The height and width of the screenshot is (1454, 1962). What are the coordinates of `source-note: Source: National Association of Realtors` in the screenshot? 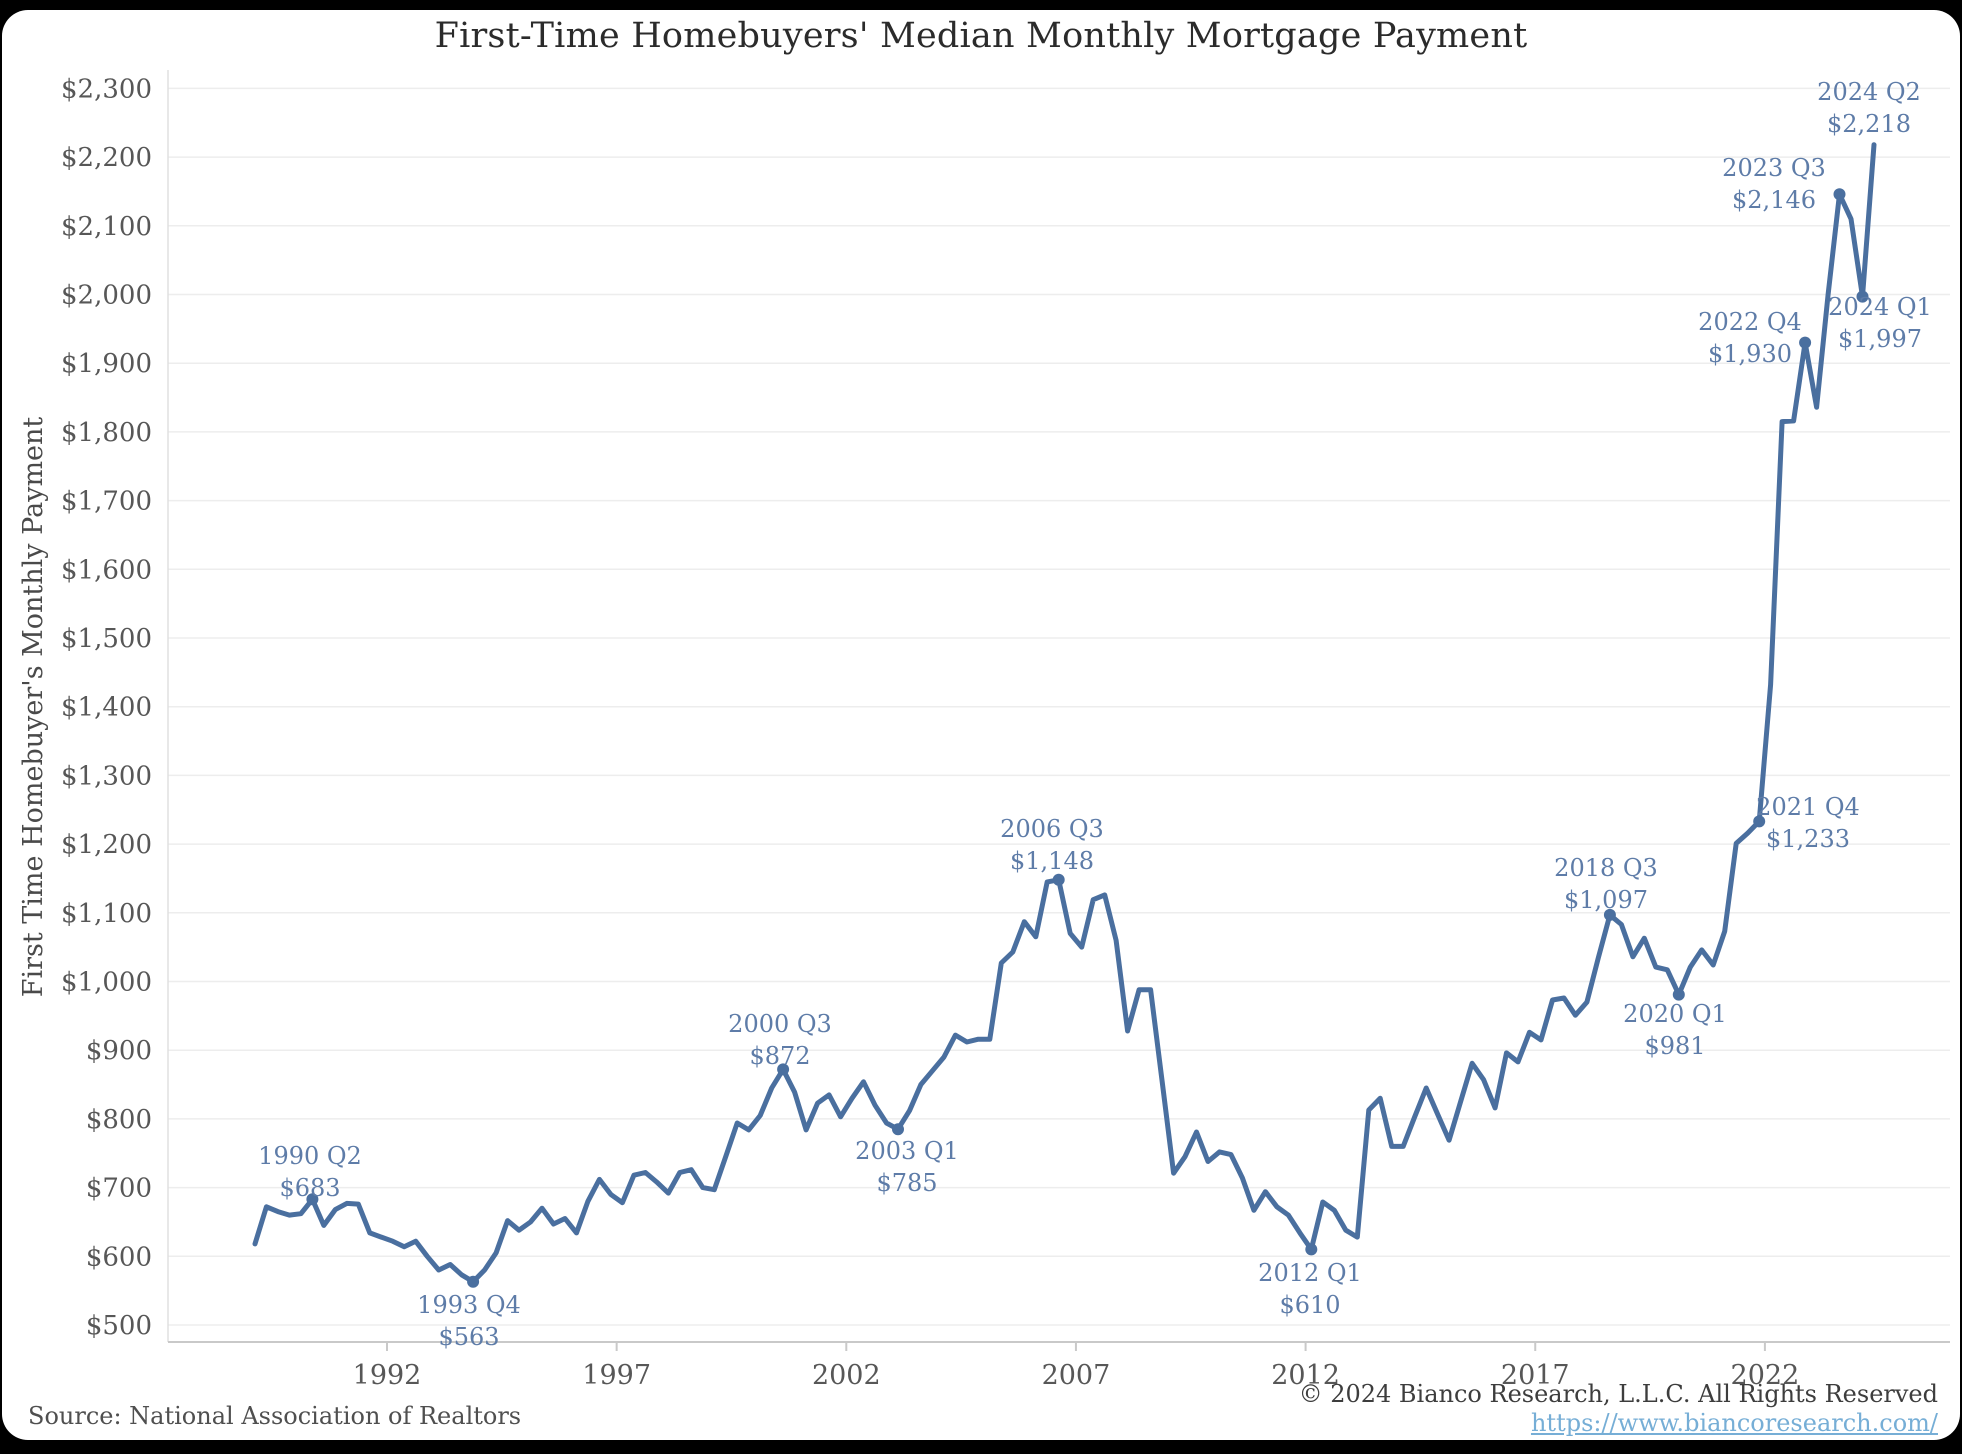 It's located at (274, 1416).